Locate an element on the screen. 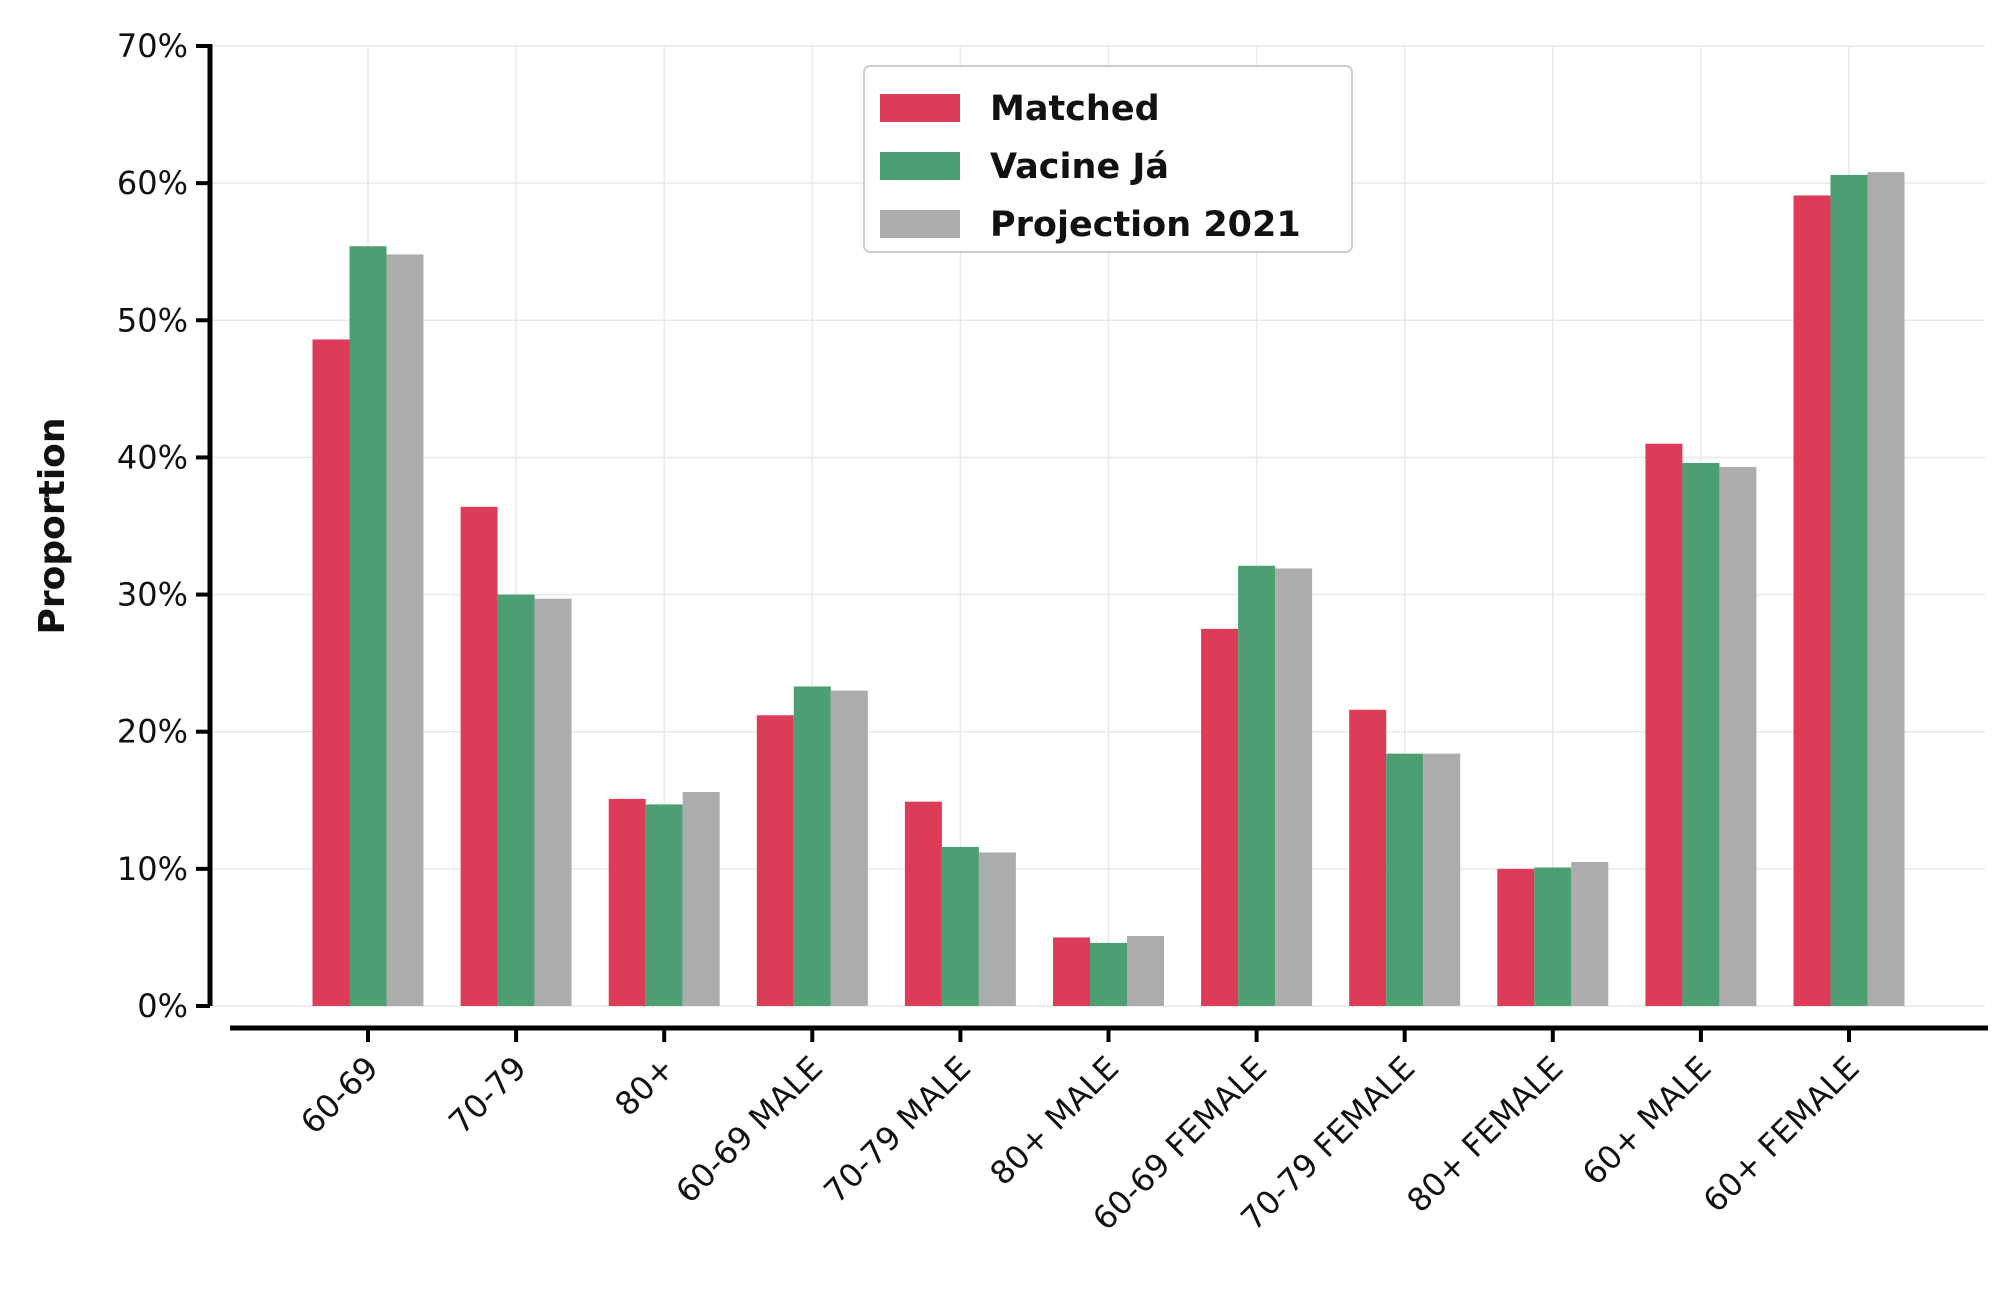 Image resolution: width=2000 pixels, height=1300 pixels. x-tick-label: 80+ MALE is located at coordinates (1054, 1121).